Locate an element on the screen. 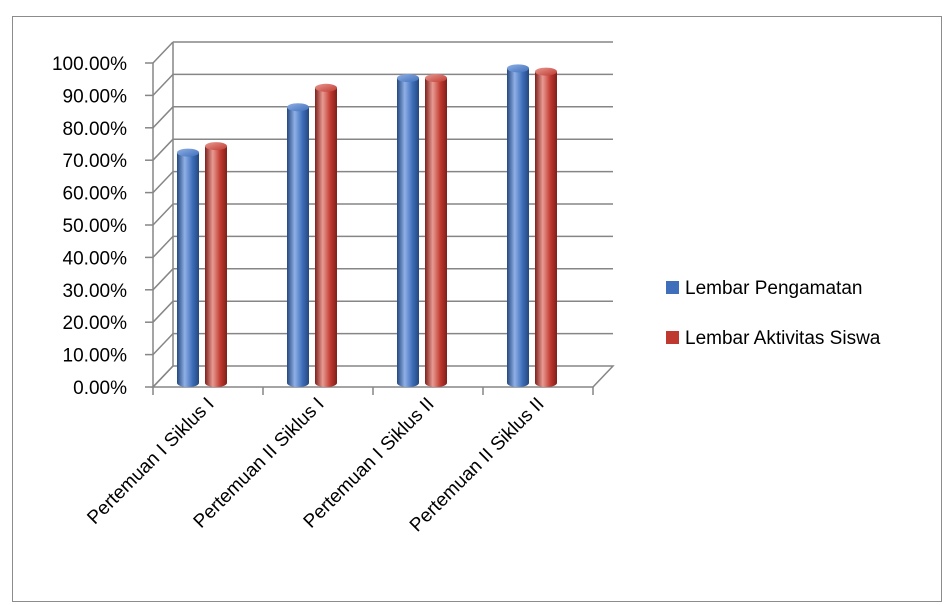 The image size is (947, 605). chart-floor is located at coordinates (383, 376).